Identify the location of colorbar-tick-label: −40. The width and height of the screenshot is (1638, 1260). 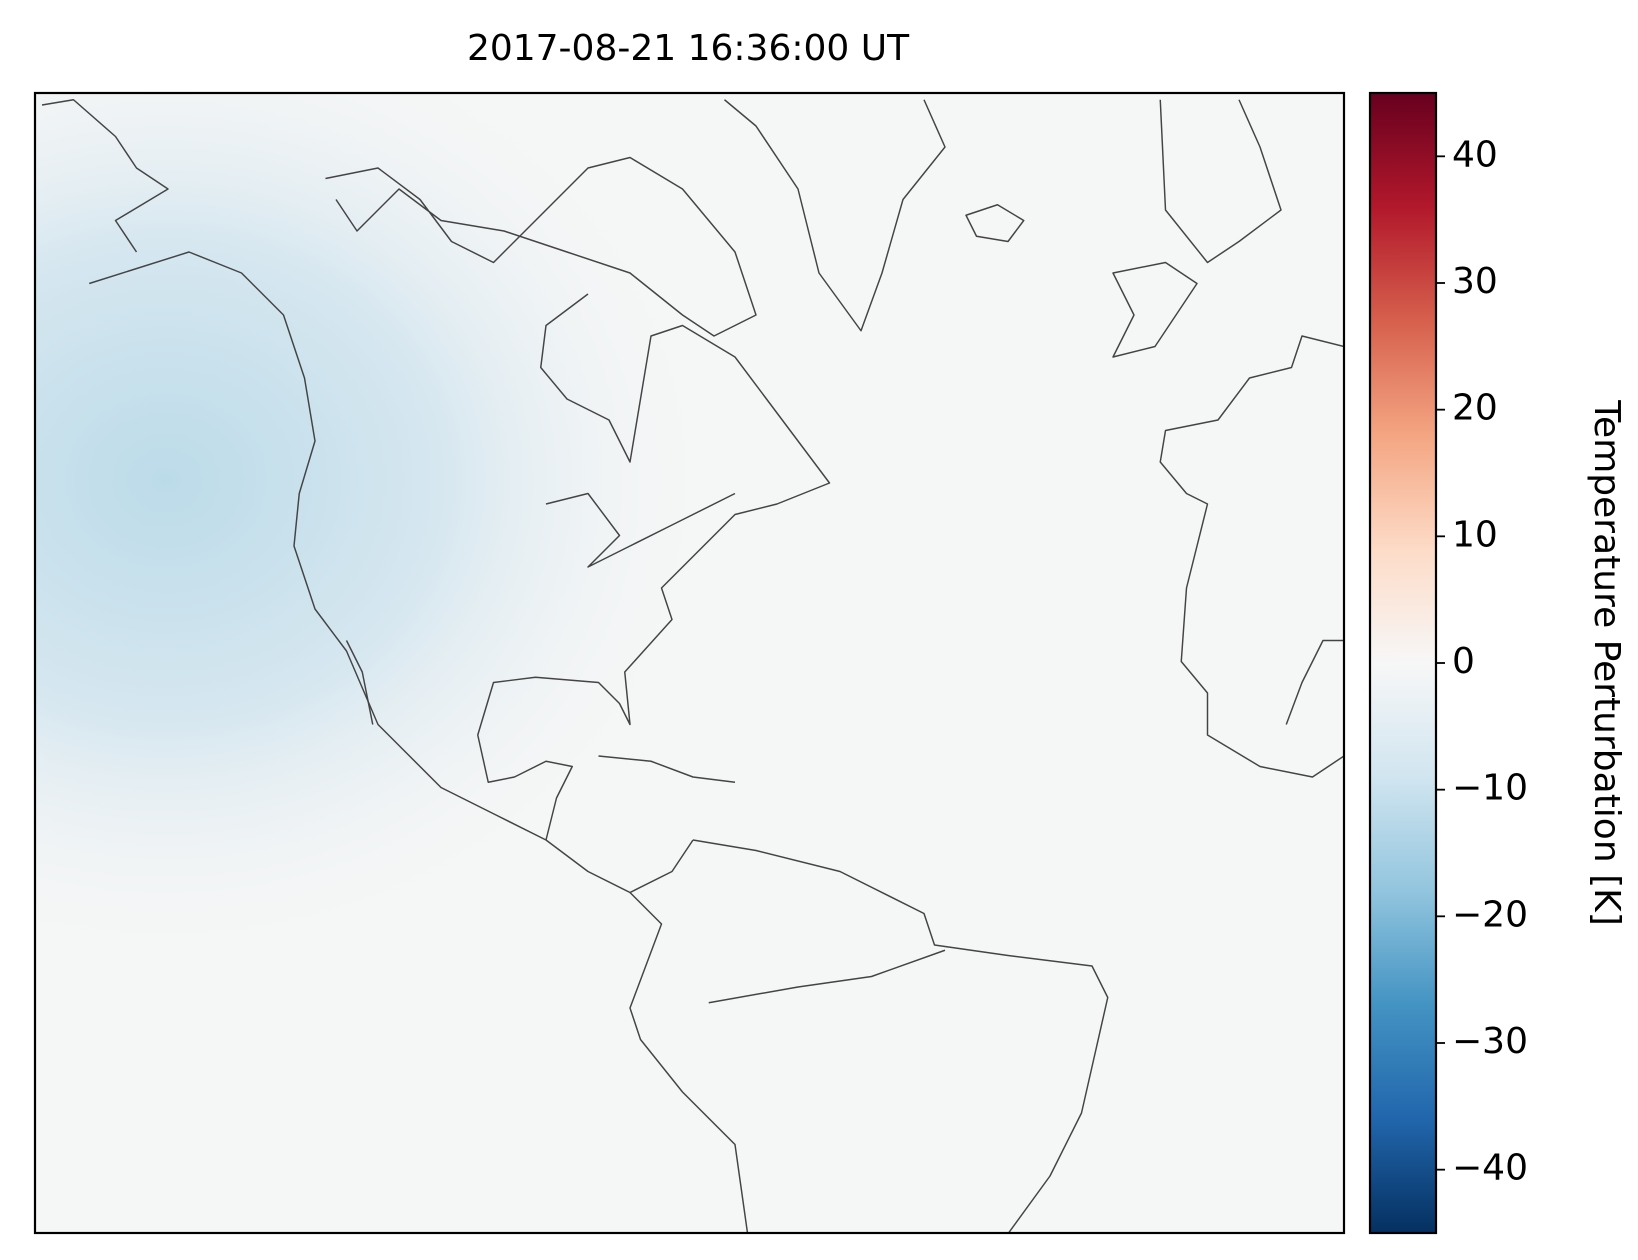
(1490, 1168).